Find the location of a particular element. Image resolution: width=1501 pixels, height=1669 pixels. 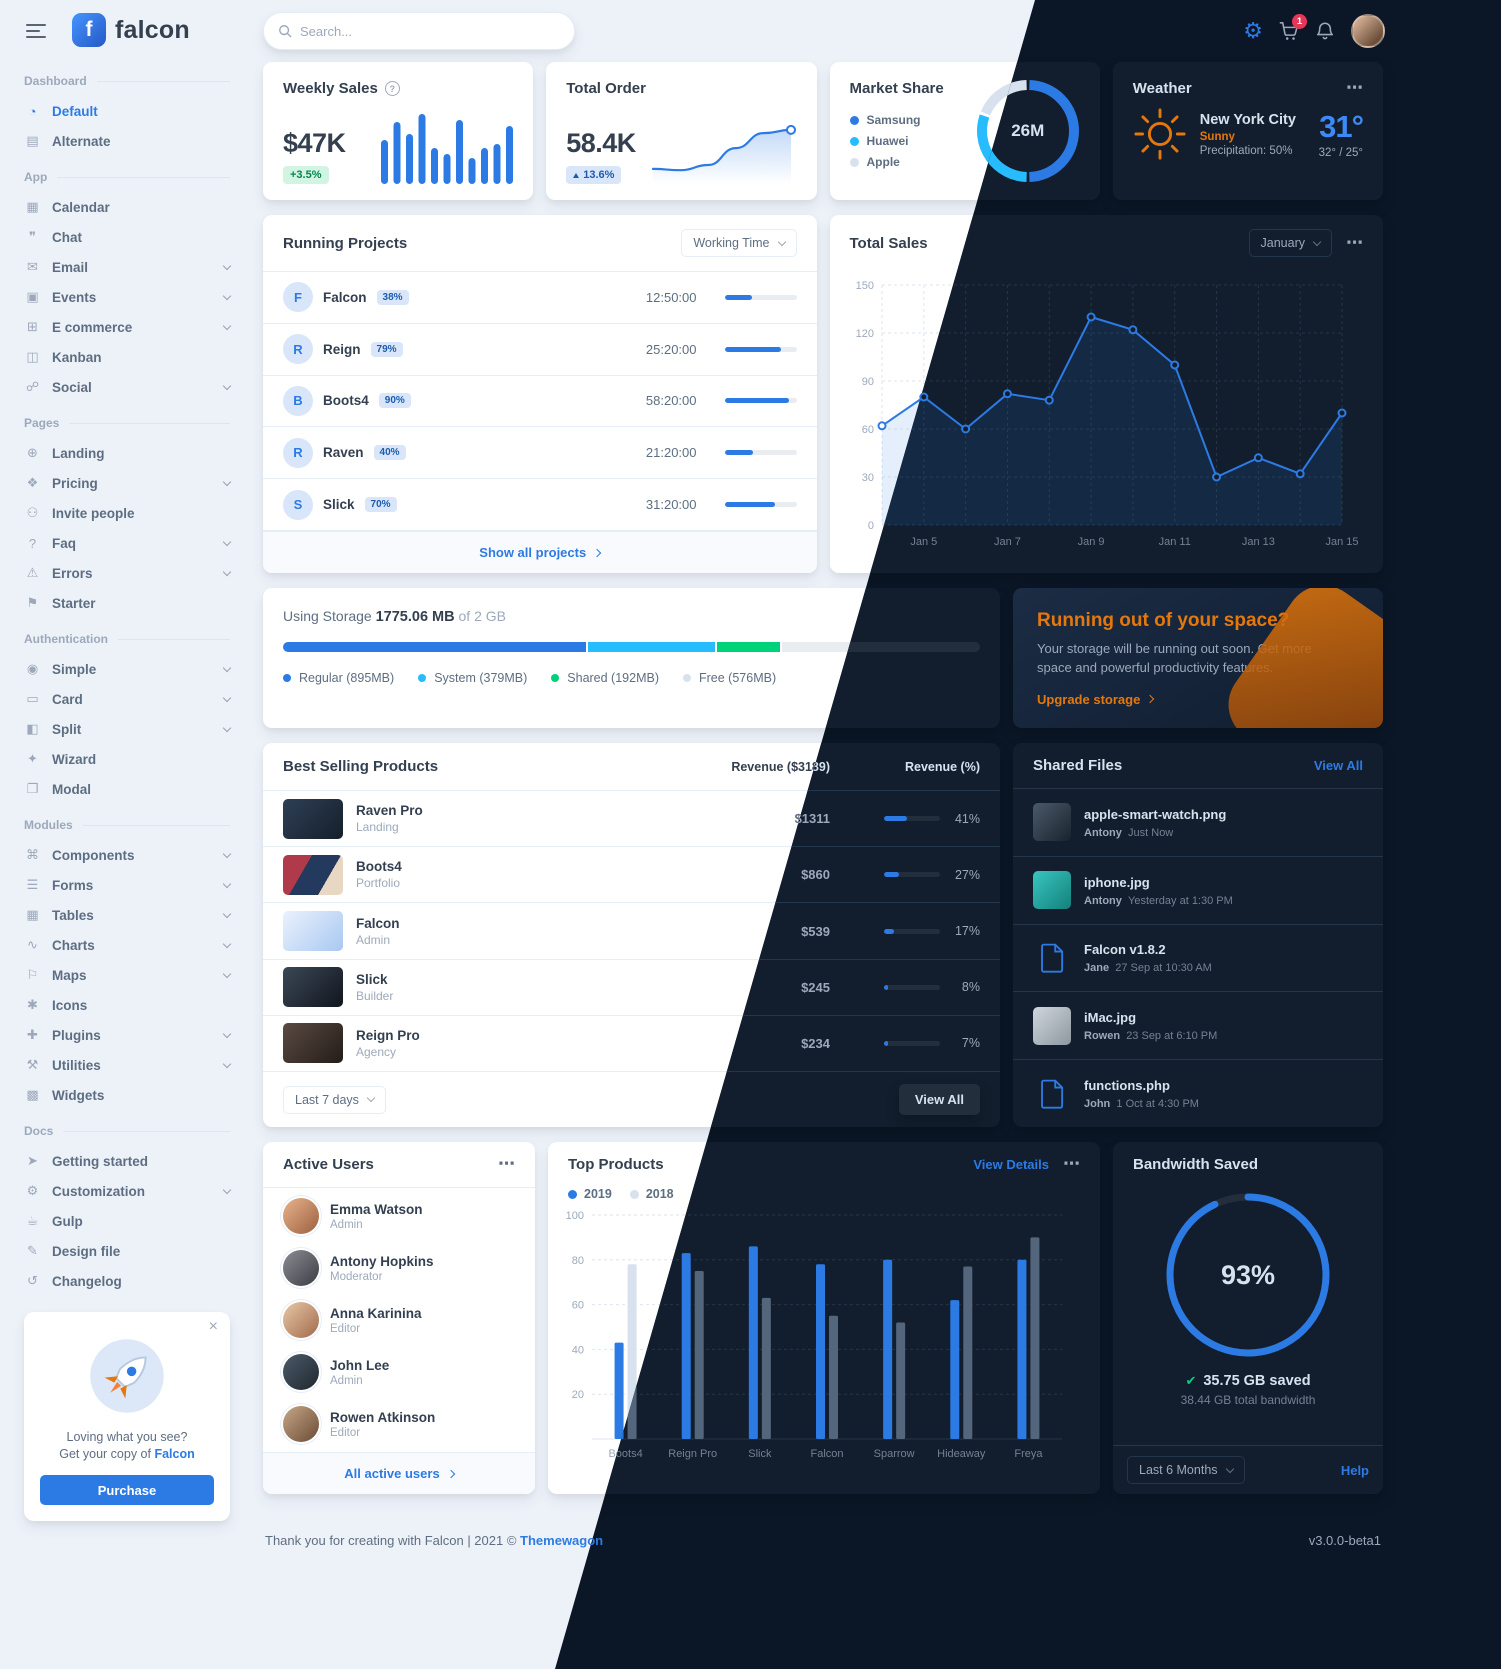

gear-icon: ⚙ is located at coordinates (1253, 30).